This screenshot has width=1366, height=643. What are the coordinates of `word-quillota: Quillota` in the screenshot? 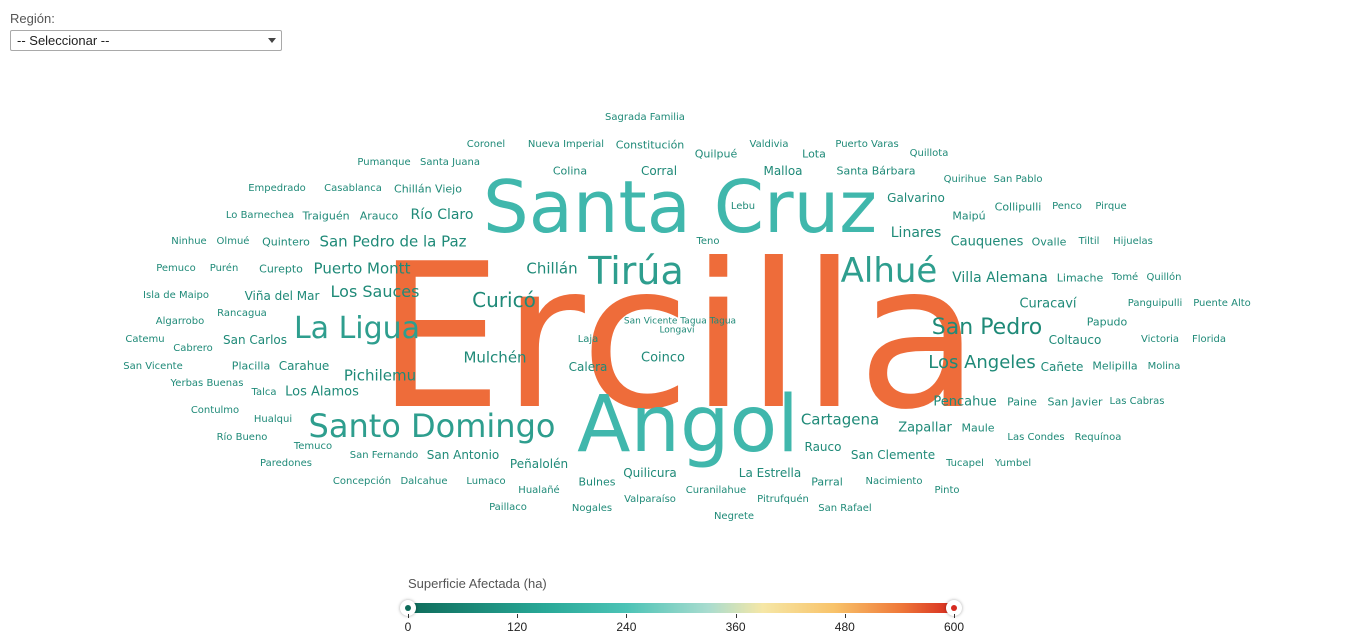 It's located at (929, 153).